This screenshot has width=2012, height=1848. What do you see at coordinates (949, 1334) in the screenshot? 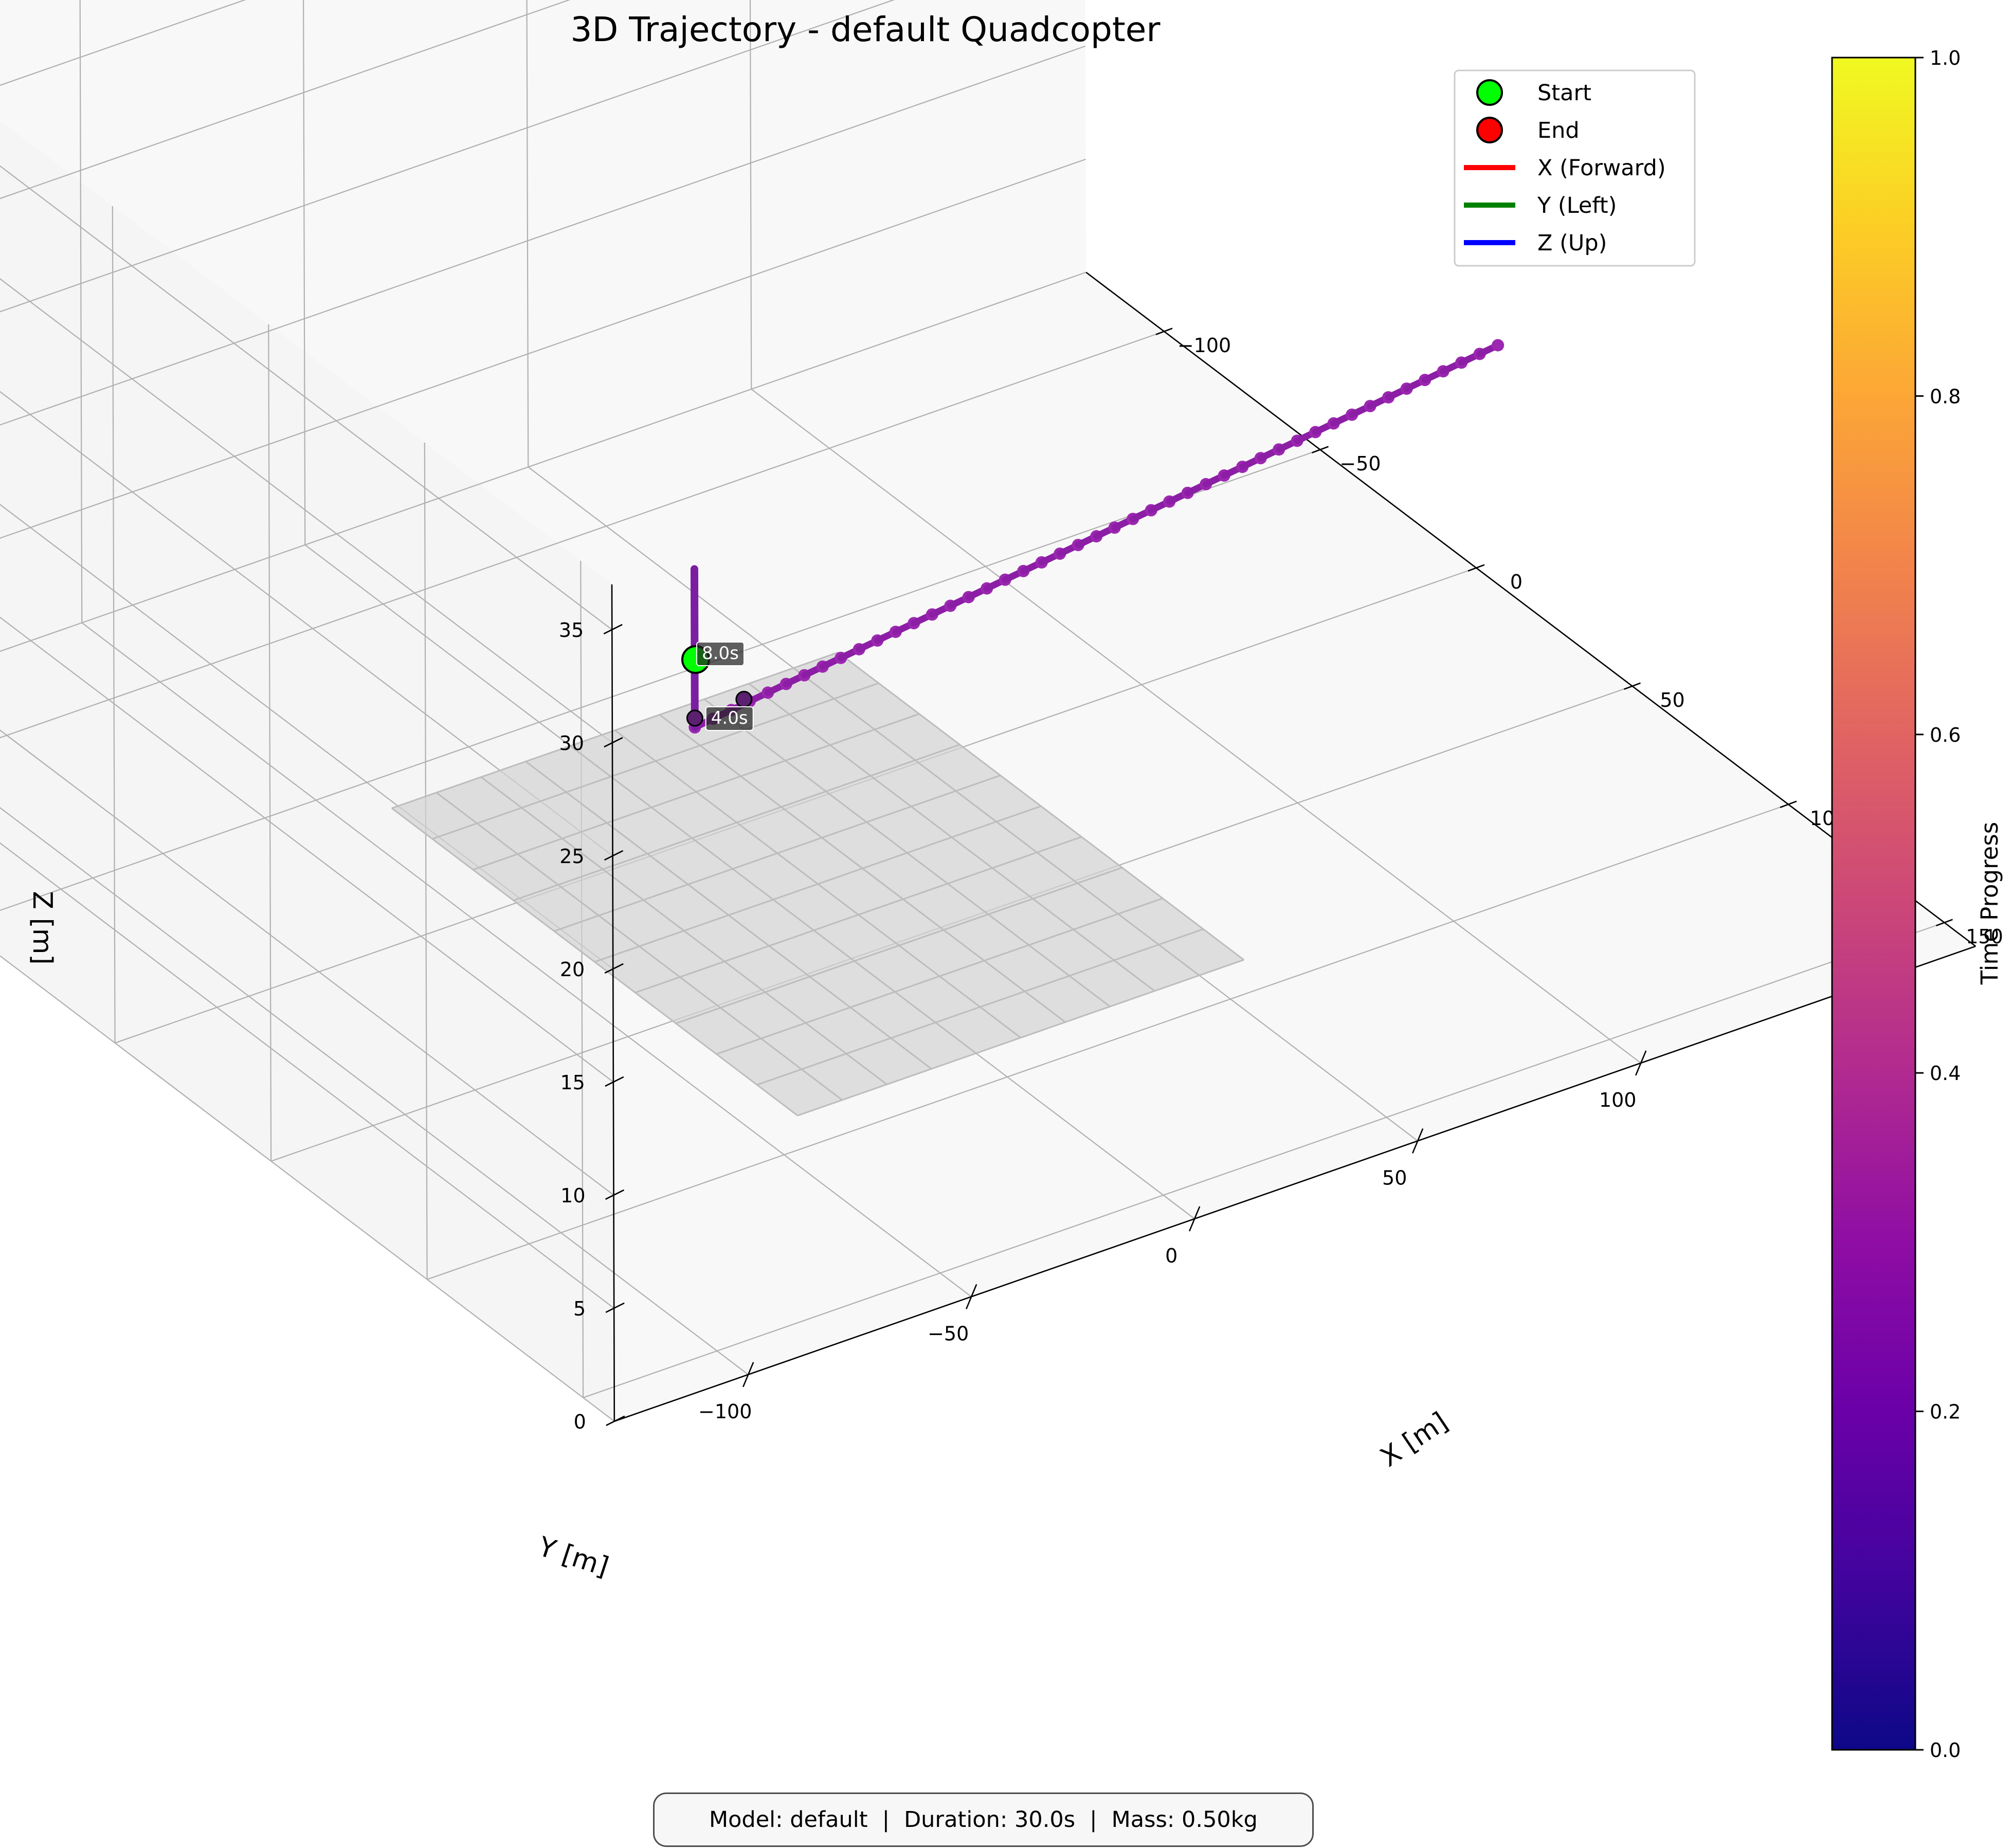
I see `y-tick-label: −50` at bounding box center [949, 1334].